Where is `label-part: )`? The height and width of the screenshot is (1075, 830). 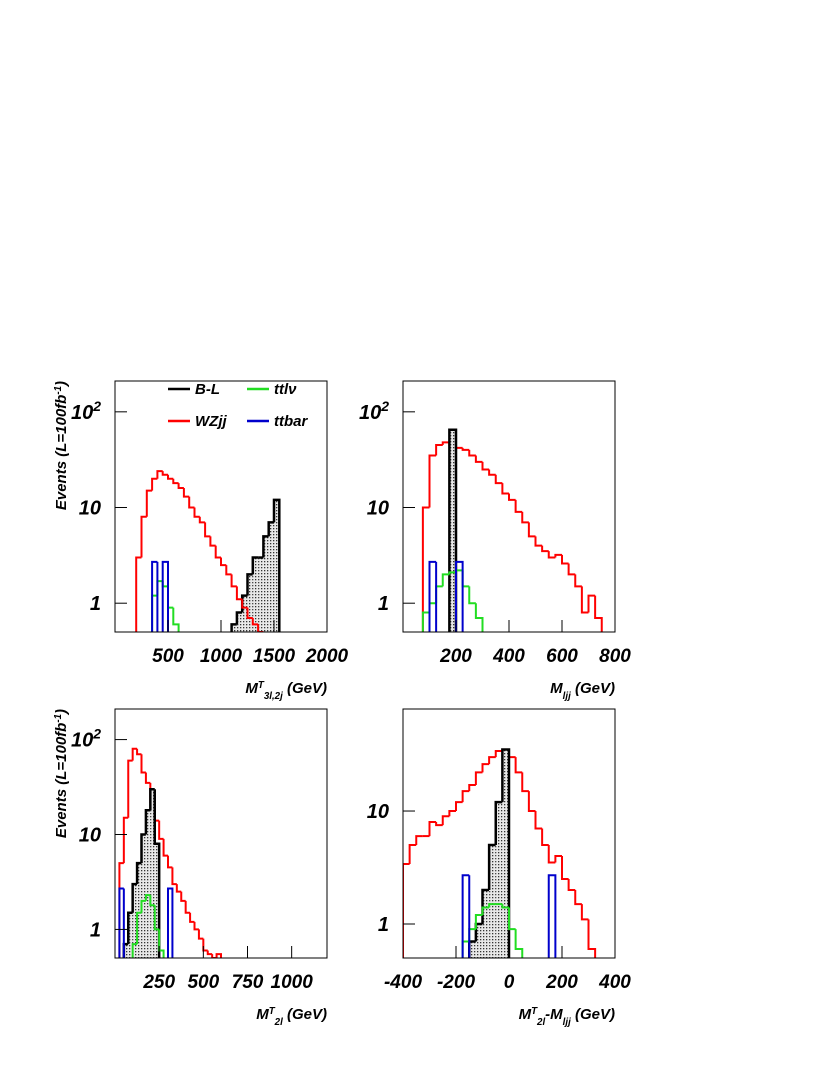 label-part: ) is located at coordinates (61, 712).